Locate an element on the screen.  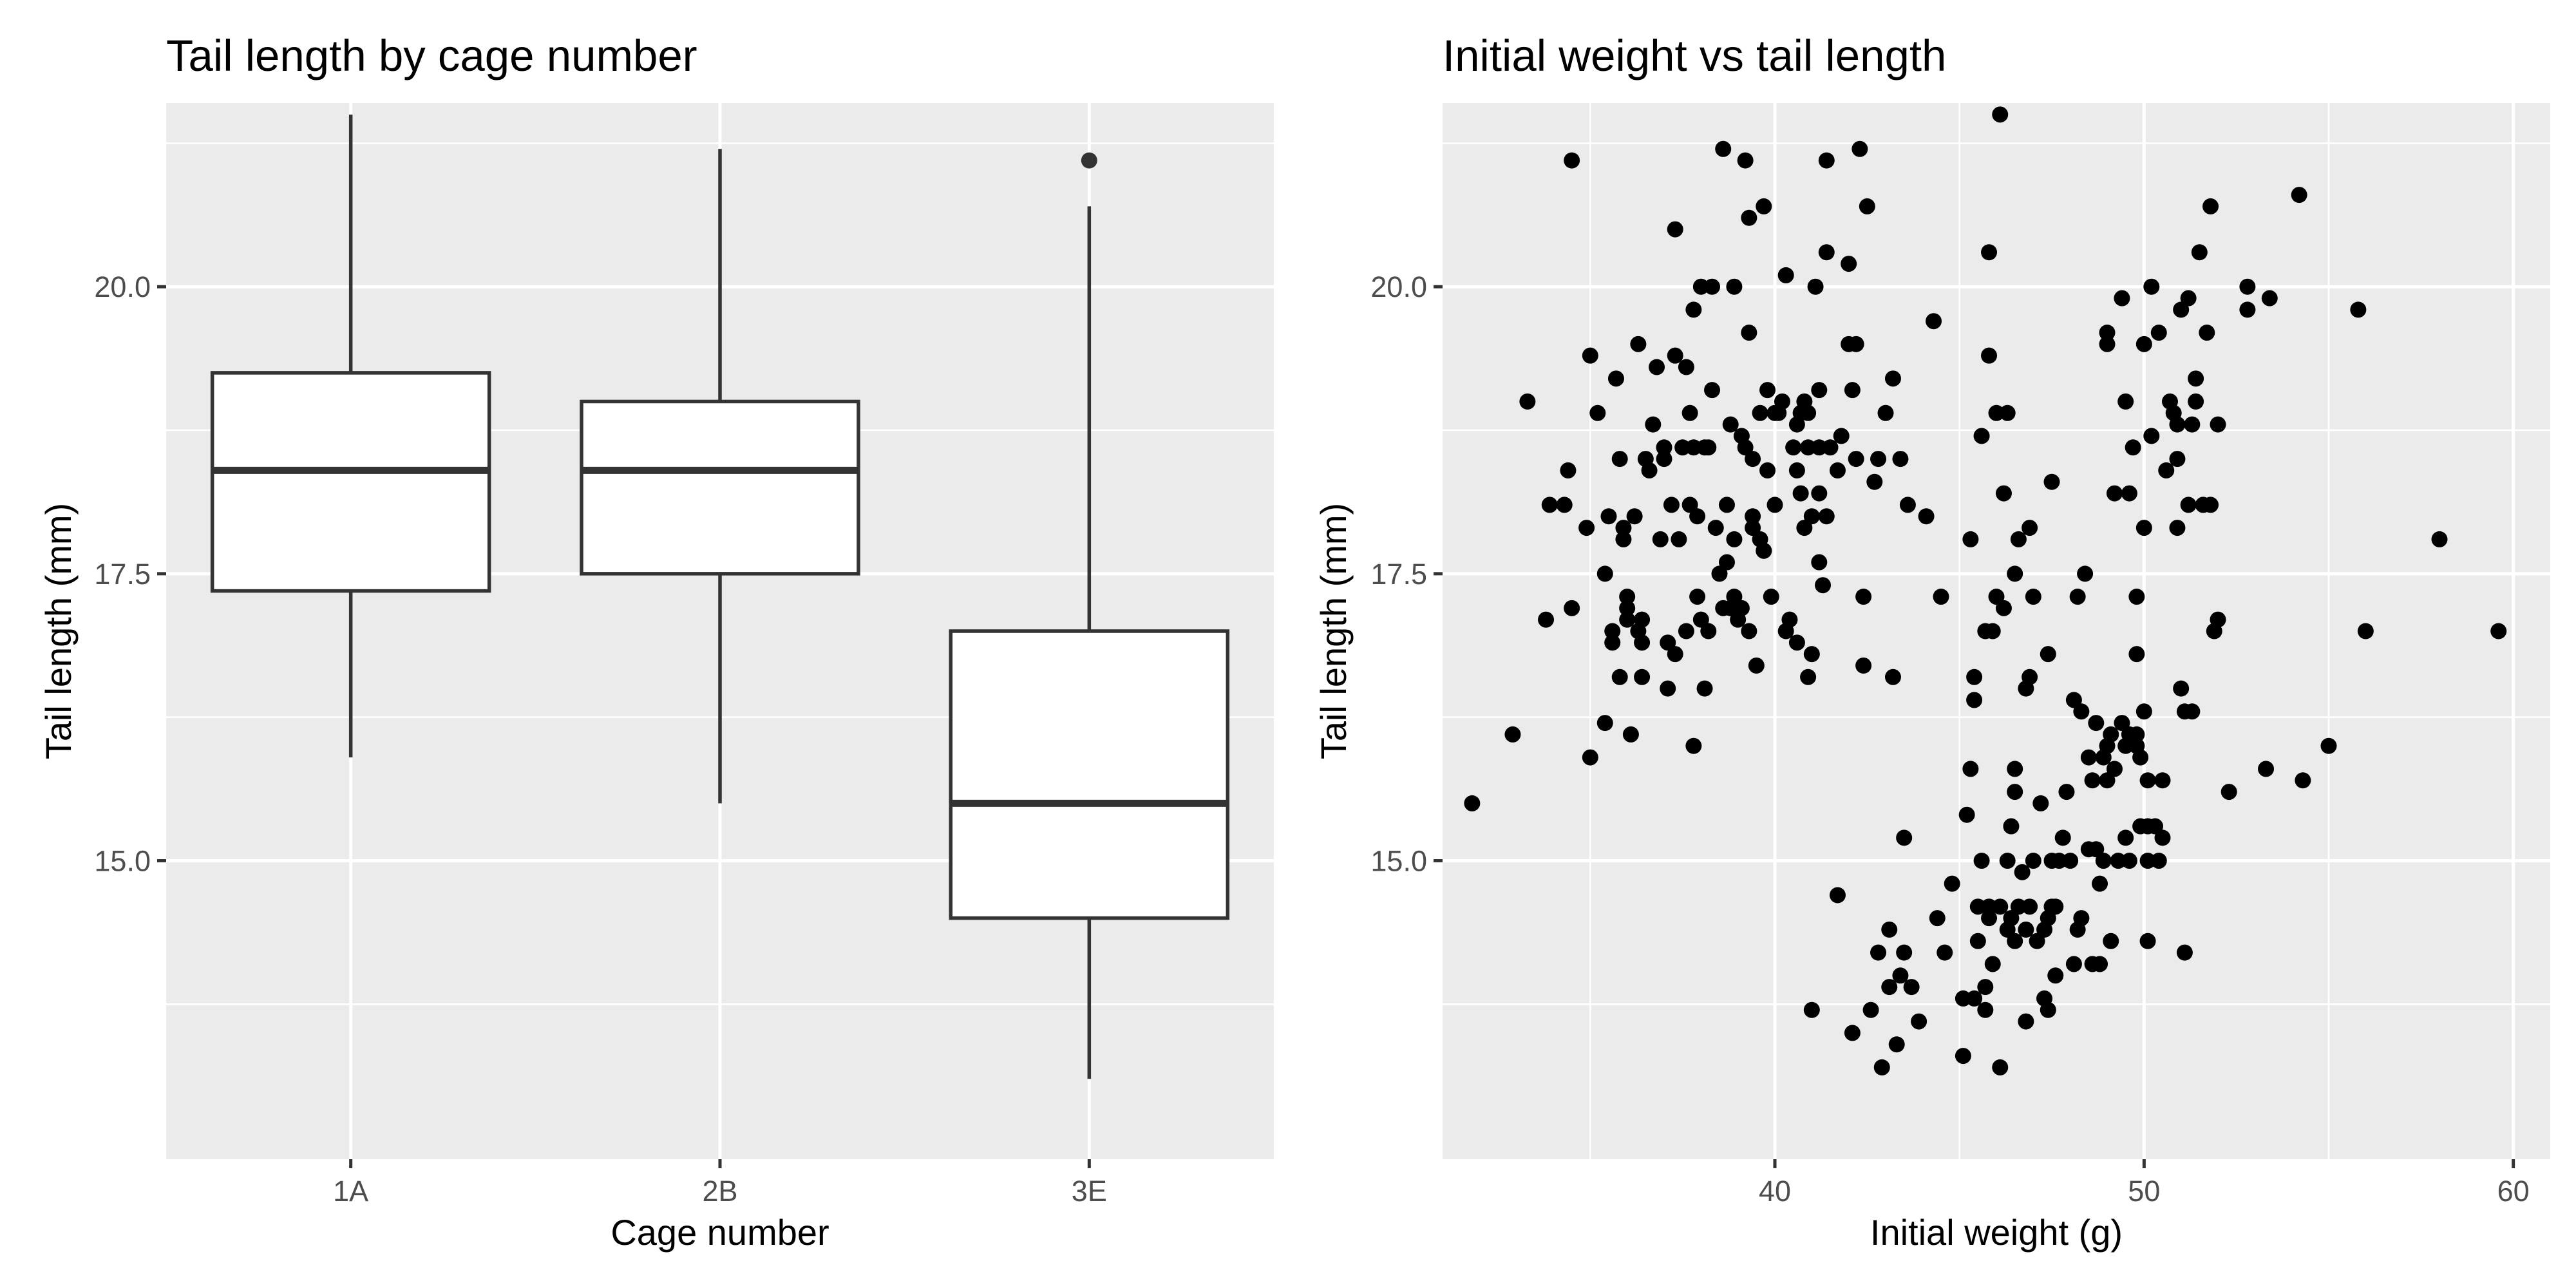
boxplot-y-tick-label: 20.0 is located at coordinates (123, 286).